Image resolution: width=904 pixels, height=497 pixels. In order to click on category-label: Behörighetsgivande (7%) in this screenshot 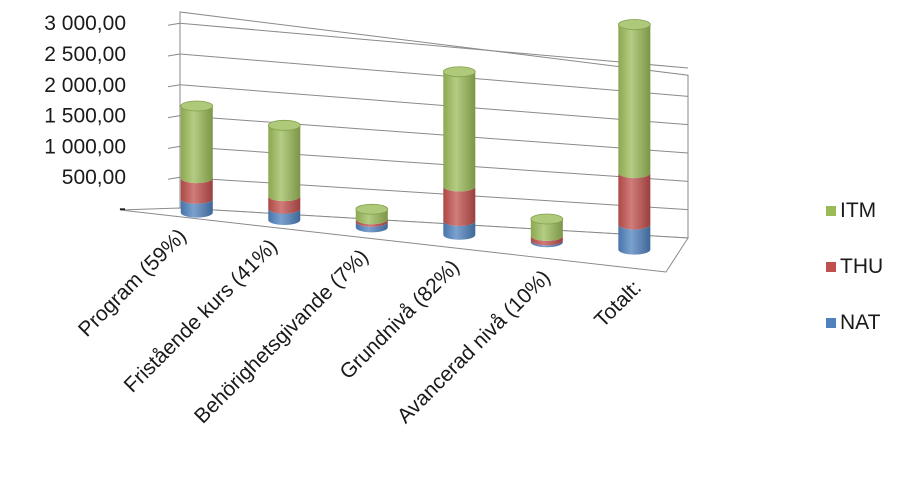, I will do `click(281, 336)`.